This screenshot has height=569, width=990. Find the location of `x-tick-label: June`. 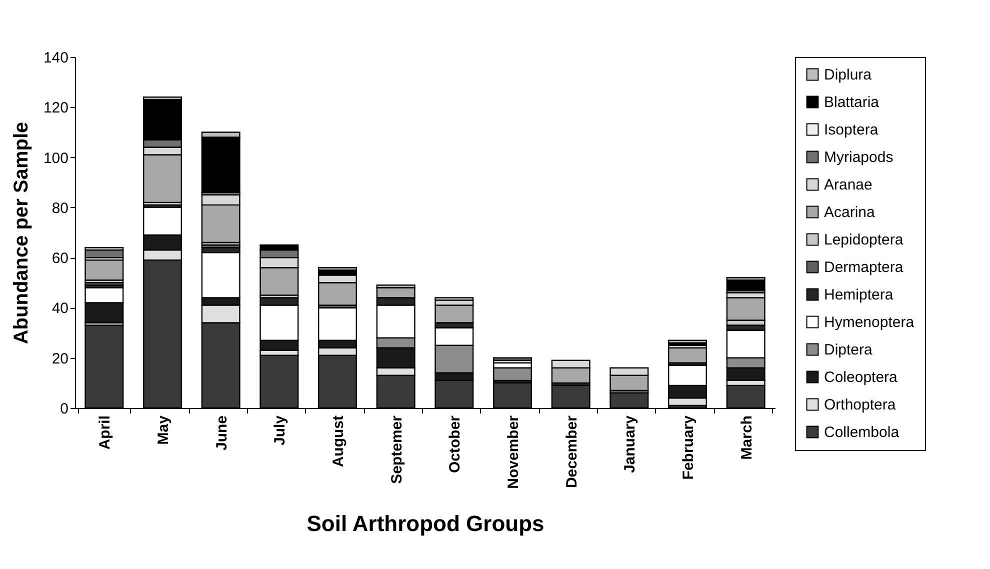

x-tick-label: June is located at coordinates (221, 433).